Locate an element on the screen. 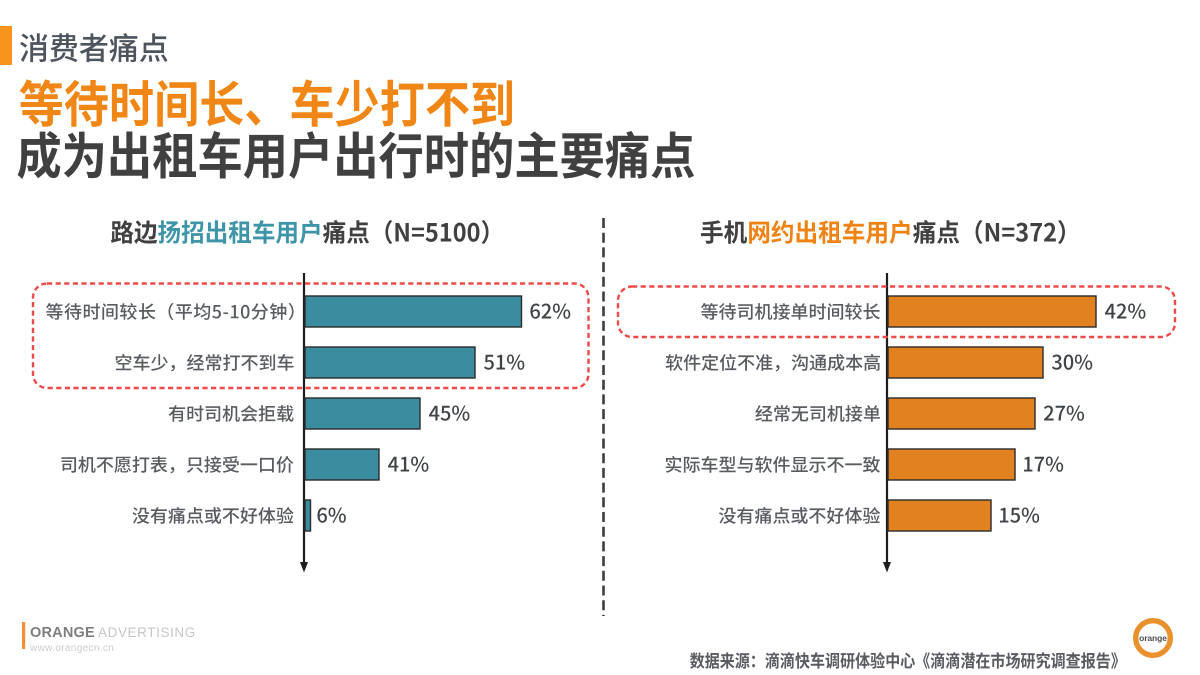 Image resolution: width=1200 pixels, height=675 pixels. svg-text: ORANGE is located at coordinates (62, 633).